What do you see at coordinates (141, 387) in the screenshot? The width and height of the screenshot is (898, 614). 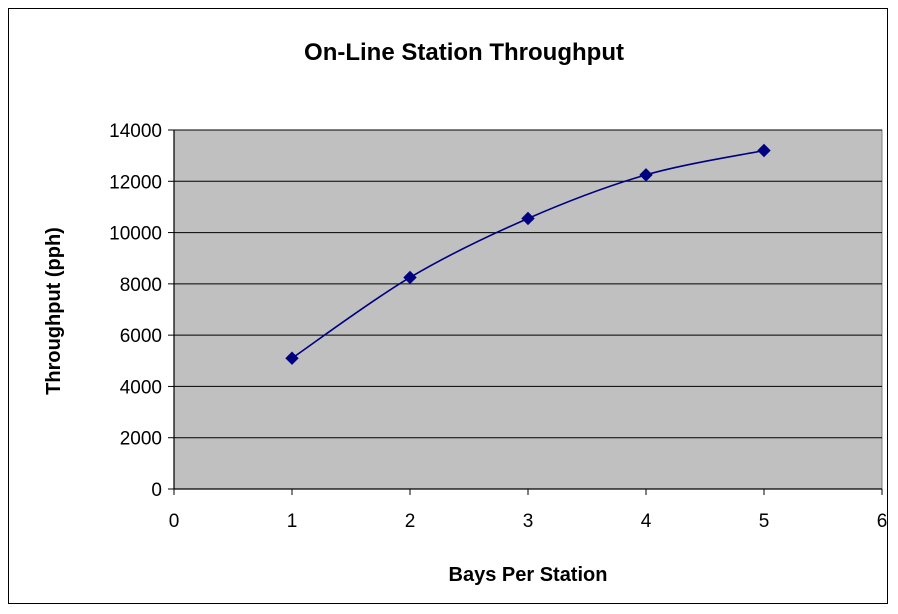 I see `y-tick-label: 4000` at bounding box center [141, 387].